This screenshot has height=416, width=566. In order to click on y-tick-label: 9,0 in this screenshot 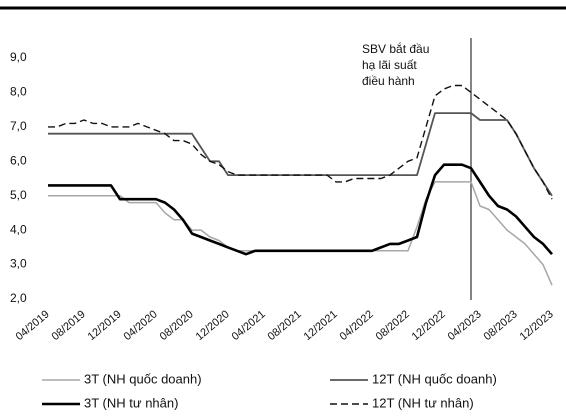, I will do `click(18, 57)`.